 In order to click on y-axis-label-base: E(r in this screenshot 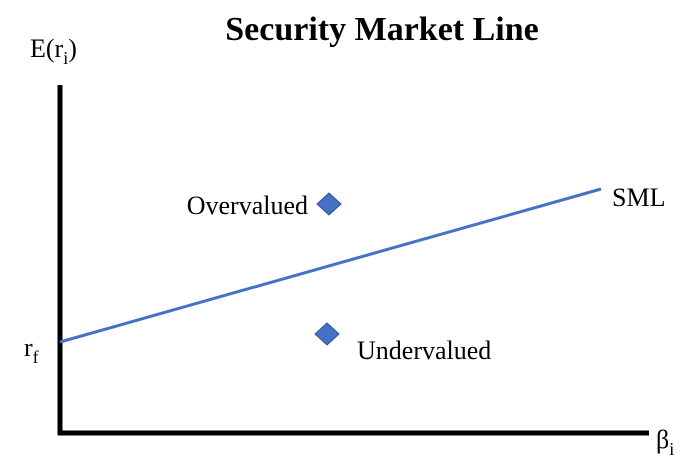, I will do `click(47, 48)`.